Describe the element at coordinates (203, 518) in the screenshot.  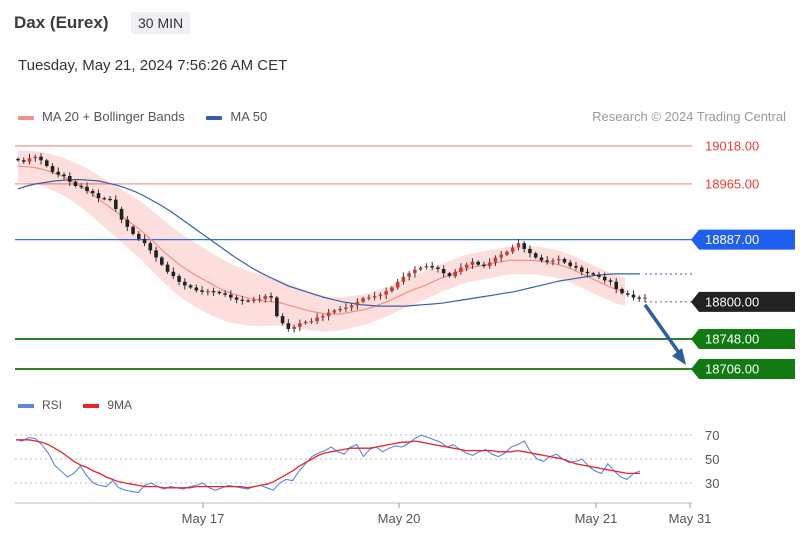
I see `x-tick-label: May 17` at that location.